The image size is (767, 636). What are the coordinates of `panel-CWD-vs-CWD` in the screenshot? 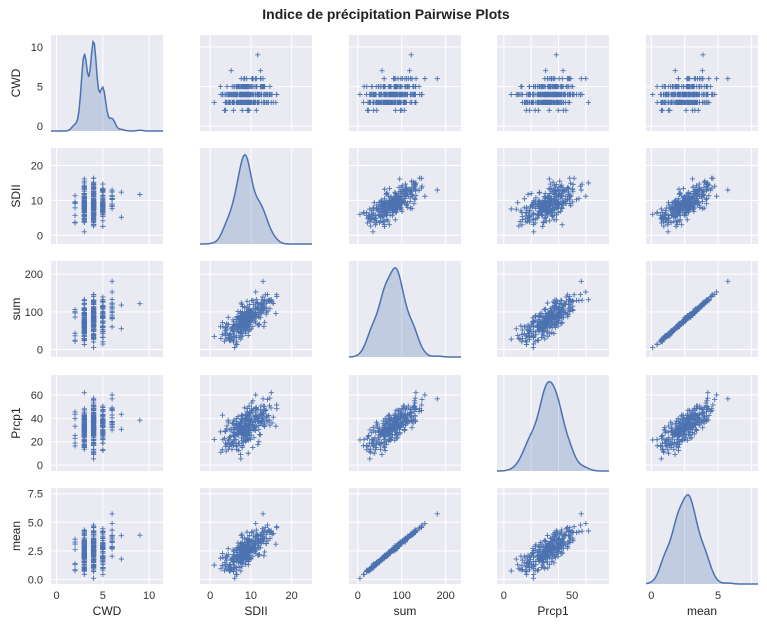 It's located at (107, 83).